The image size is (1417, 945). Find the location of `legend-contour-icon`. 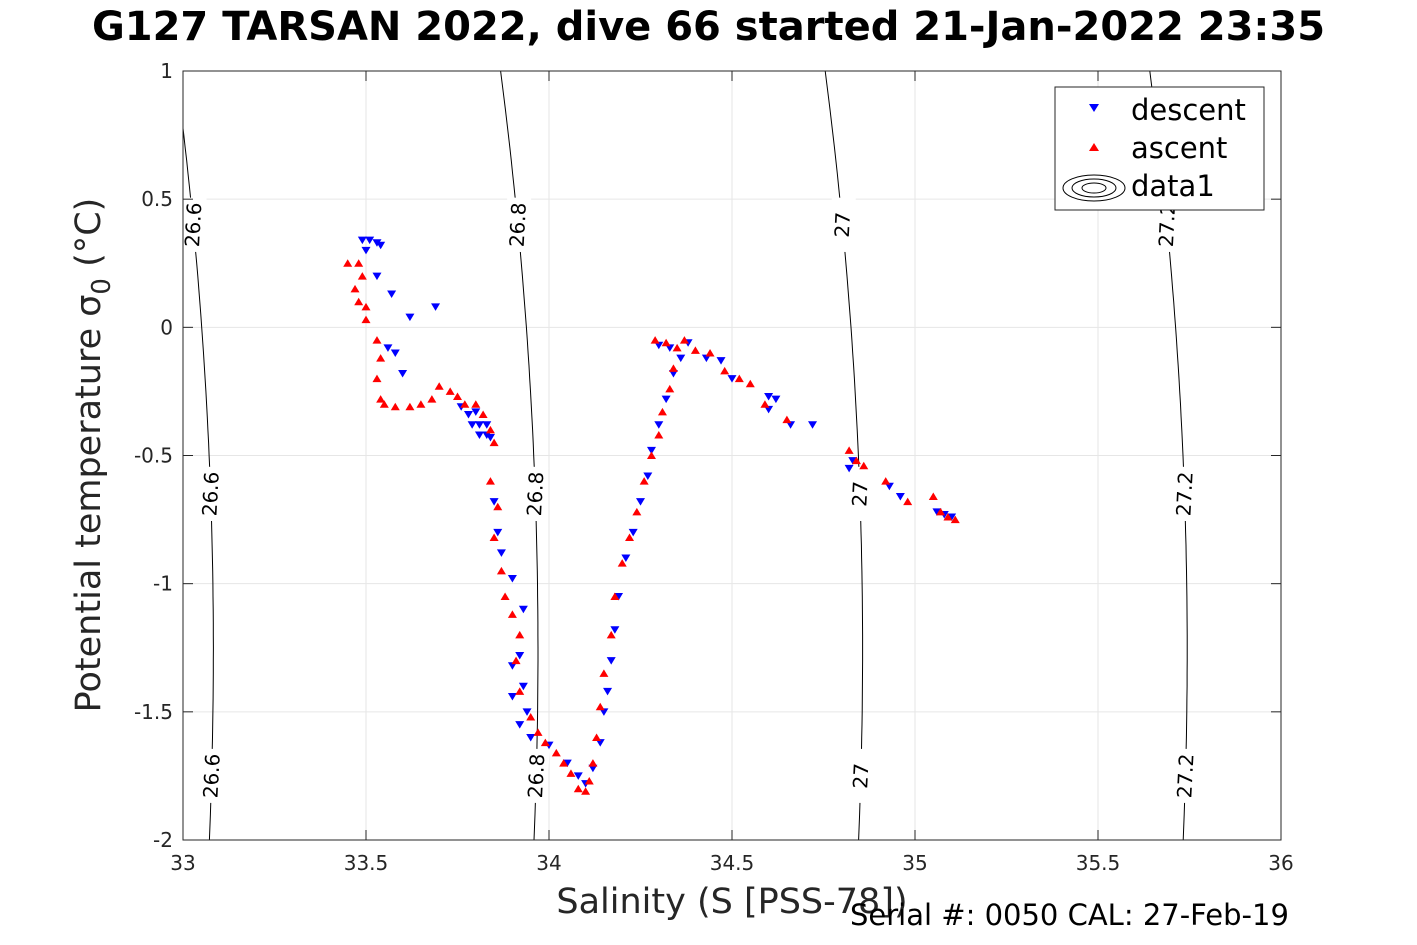

legend-contour-icon is located at coordinates (1094, 188).